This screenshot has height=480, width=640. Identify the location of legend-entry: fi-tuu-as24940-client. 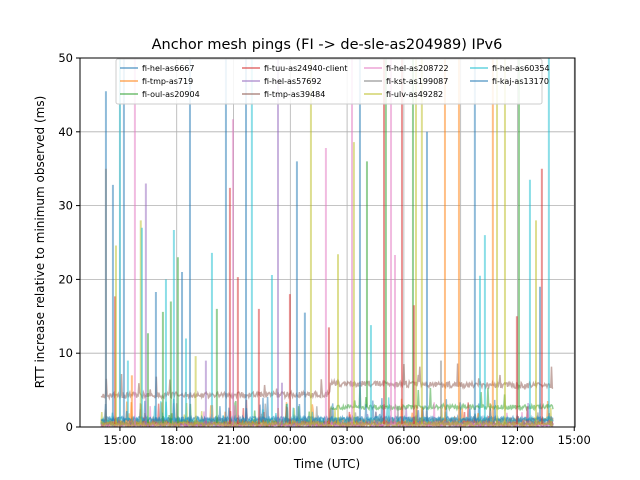
(305, 68).